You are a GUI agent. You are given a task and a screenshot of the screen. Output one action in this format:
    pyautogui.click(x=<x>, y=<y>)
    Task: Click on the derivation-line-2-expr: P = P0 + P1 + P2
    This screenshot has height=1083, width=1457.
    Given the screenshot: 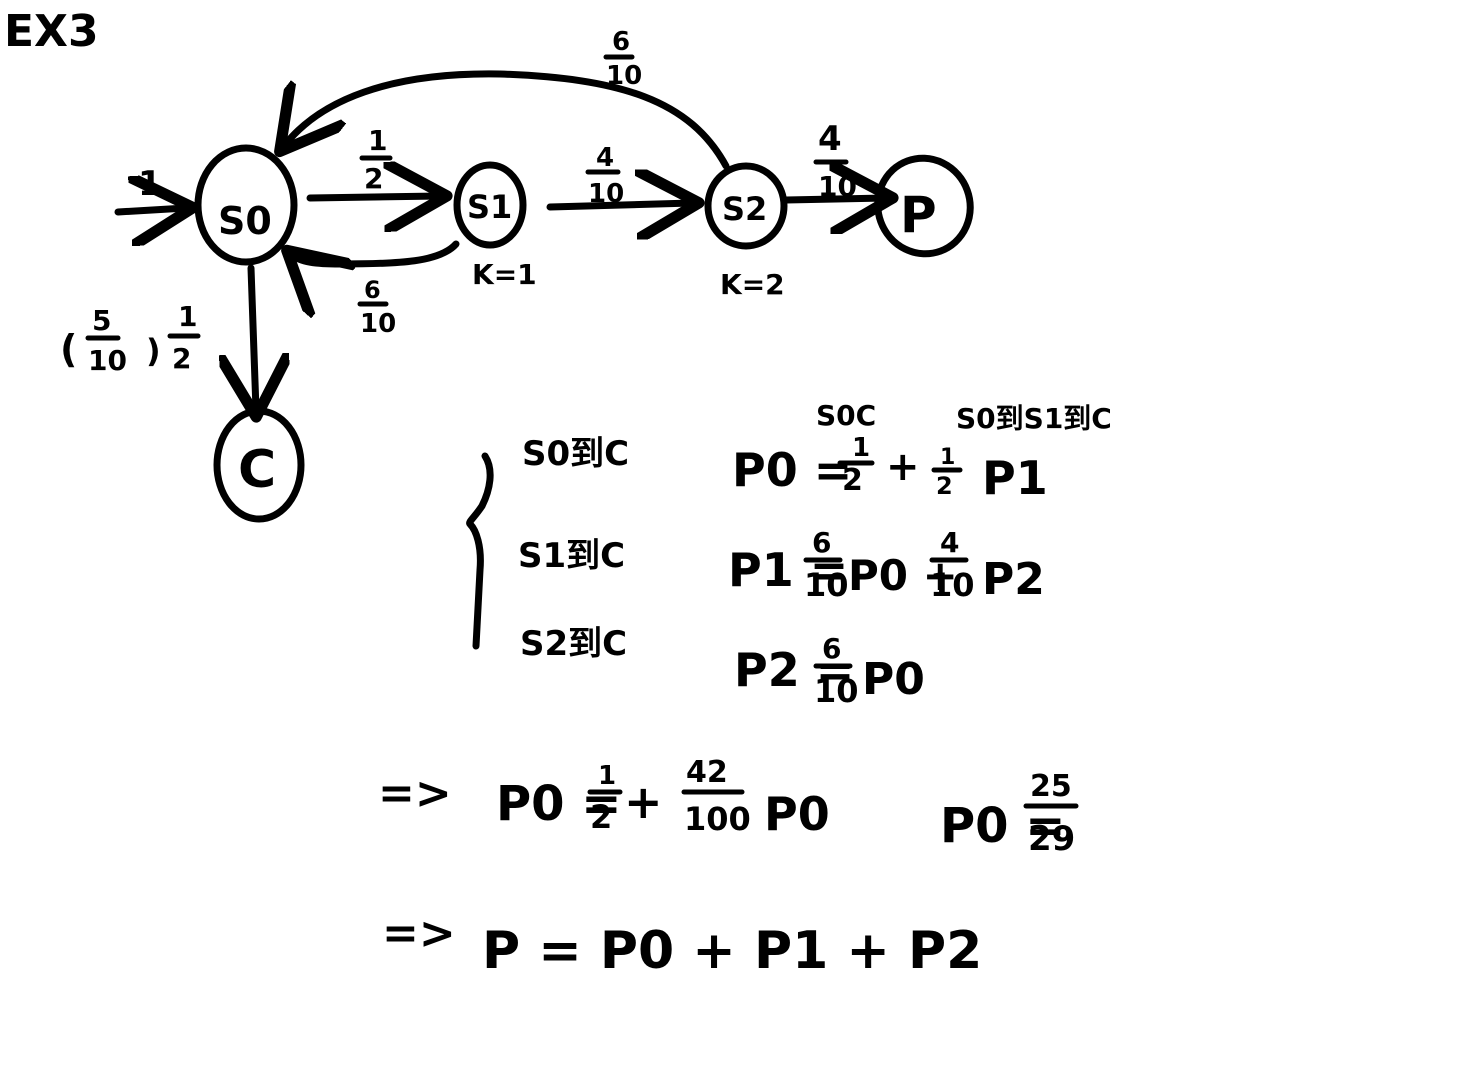 What is the action you would take?
    pyautogui.click(x=732, y=951)
    